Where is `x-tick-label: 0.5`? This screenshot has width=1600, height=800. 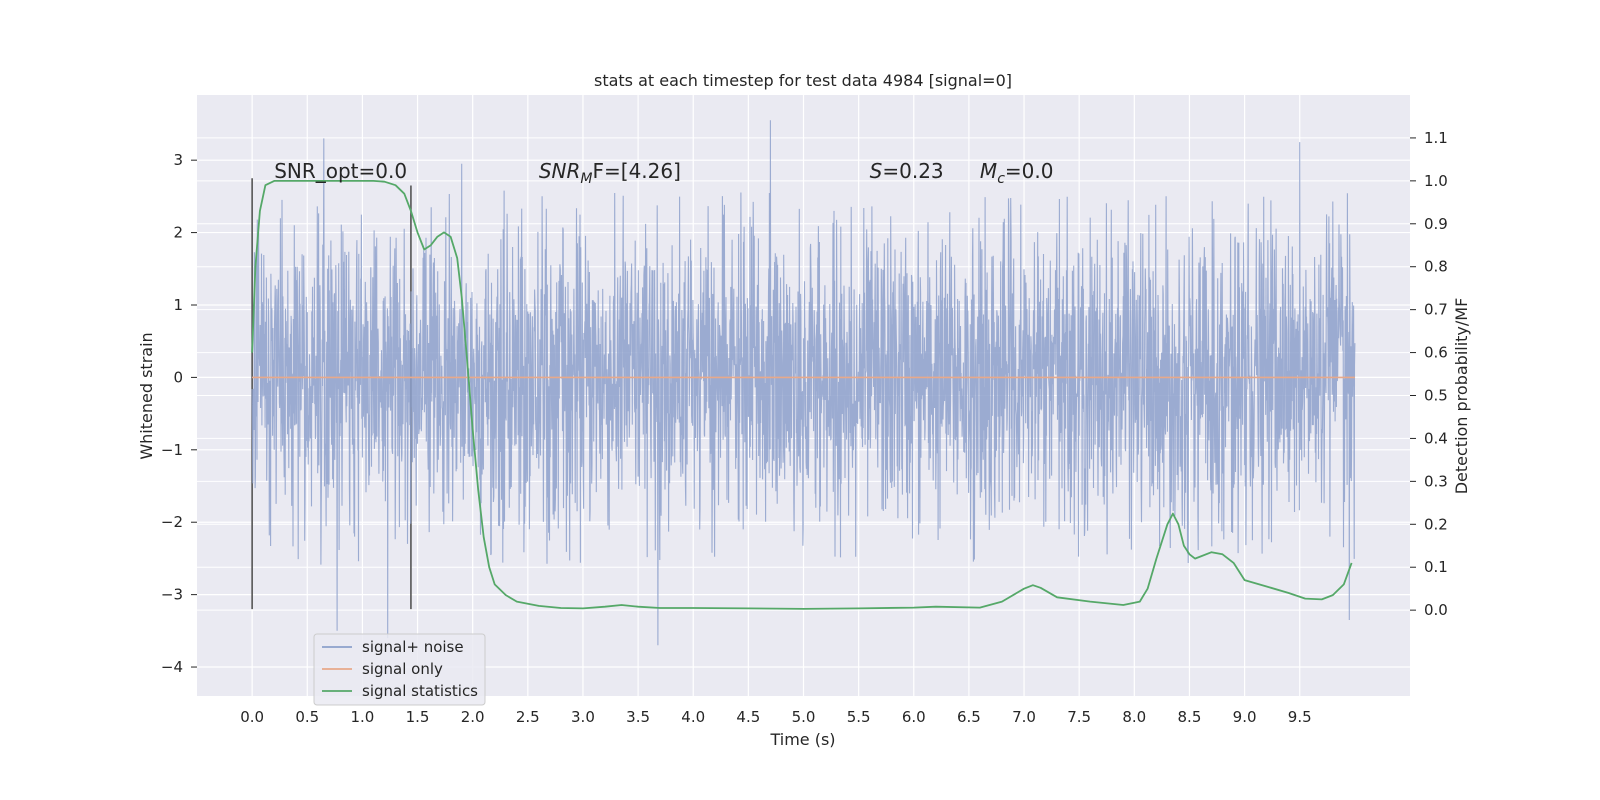 x-tick-label: 0.5 is located at coordinates (307, 717).